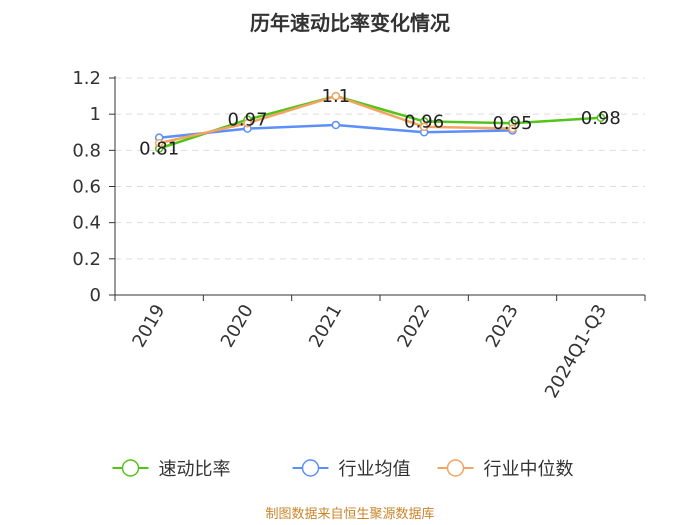 Image resolution: width=700 pixels, height=525 pixels. I want to click on x-tick-label: 2021, so click(325, 326).